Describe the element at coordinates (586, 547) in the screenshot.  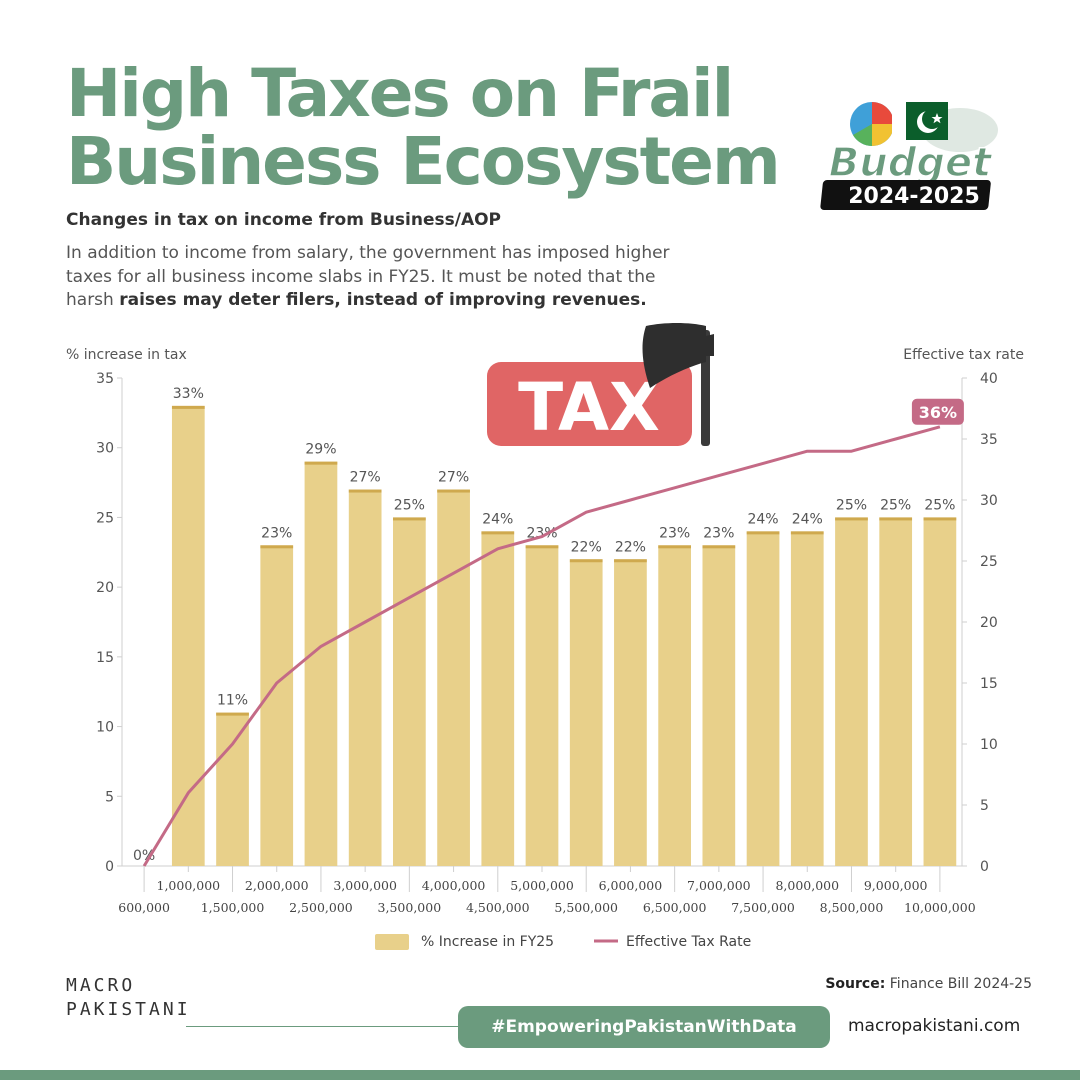
I see `bar-data-label: 22%` at that location.